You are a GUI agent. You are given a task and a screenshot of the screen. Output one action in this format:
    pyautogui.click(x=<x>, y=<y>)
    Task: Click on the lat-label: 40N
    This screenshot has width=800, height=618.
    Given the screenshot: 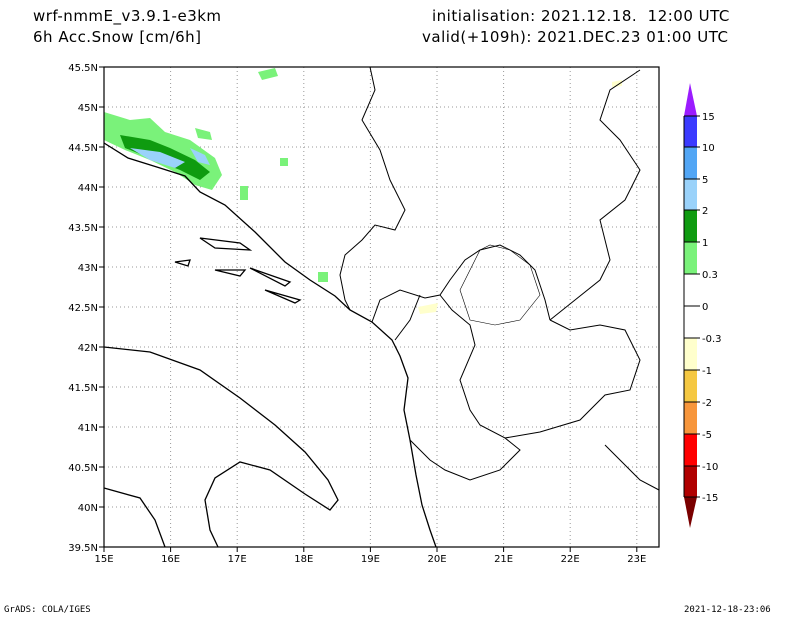 What is the action you would take?
    pyautogui.click(x=88, y=508)
    